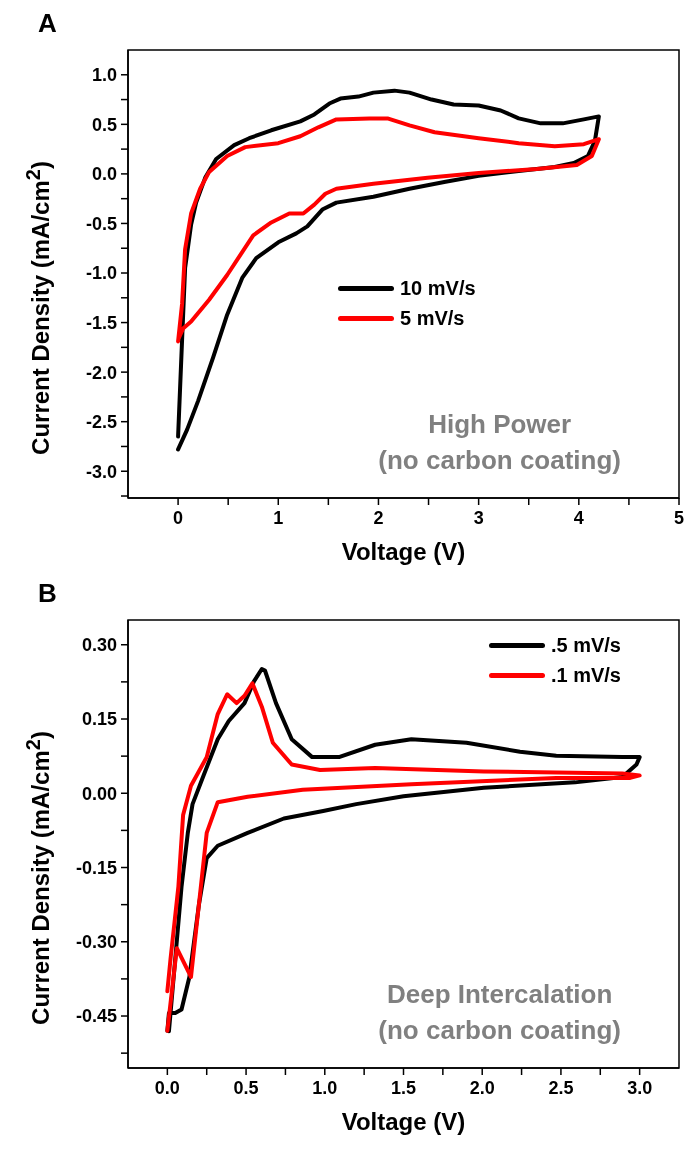  Describe the element at coordinates (500, 424) in the screenshot. I see `annotation: High Power` at that location.